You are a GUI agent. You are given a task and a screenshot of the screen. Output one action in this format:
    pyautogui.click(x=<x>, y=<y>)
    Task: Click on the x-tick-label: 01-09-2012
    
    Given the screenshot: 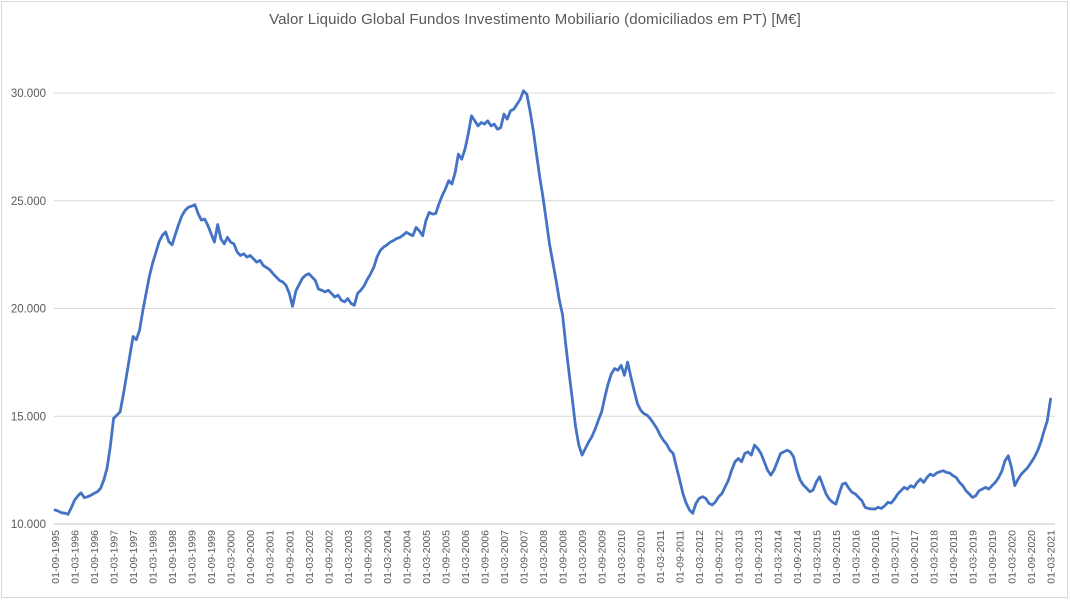 What is the action you would take?
    pyautogui.click(x=720, y=557)
    